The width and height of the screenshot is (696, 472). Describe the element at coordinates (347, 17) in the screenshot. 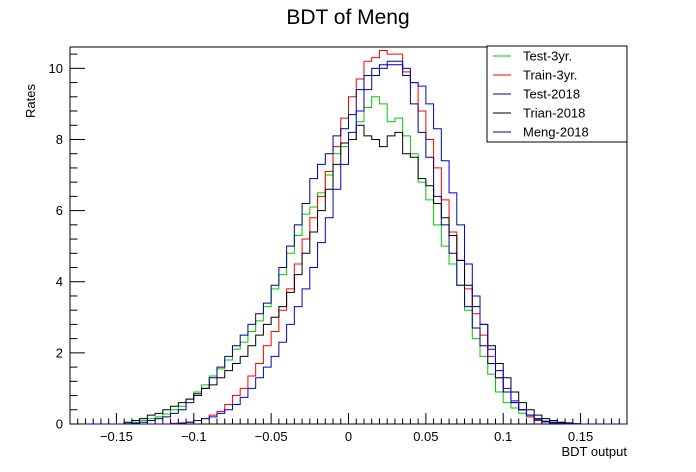

I see `chart-title: BDT of Meng` at that location.